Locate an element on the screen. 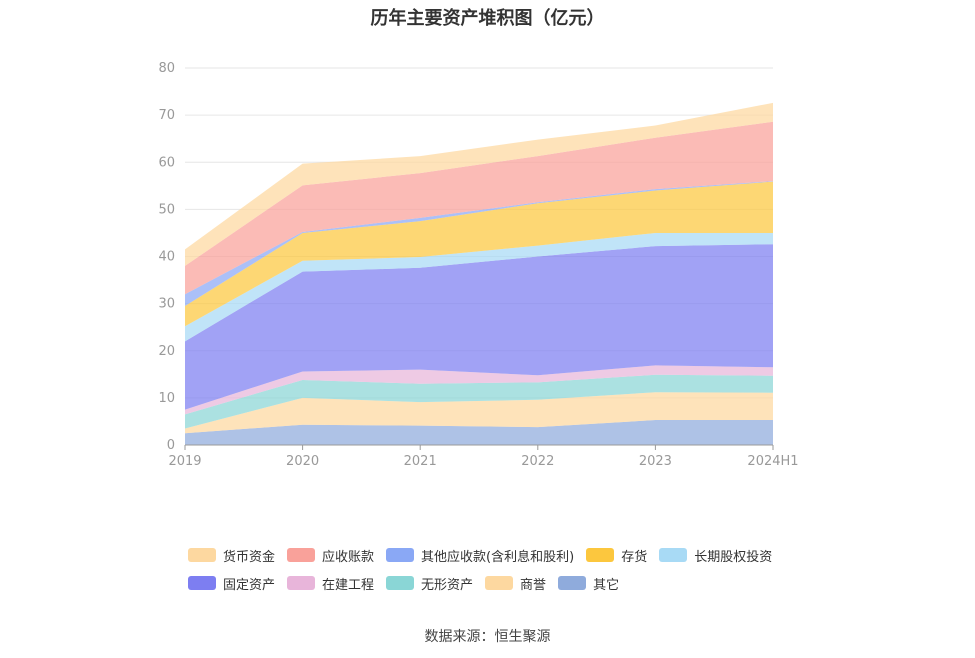 The height and width of the screenshot is (658, 975). area-无形资产 is located at coordinates (479, 401).